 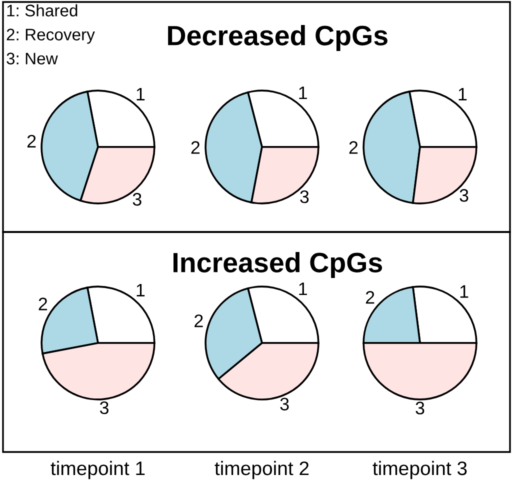 I want to click on text: timepoint 2, so click(x=261, y=470).